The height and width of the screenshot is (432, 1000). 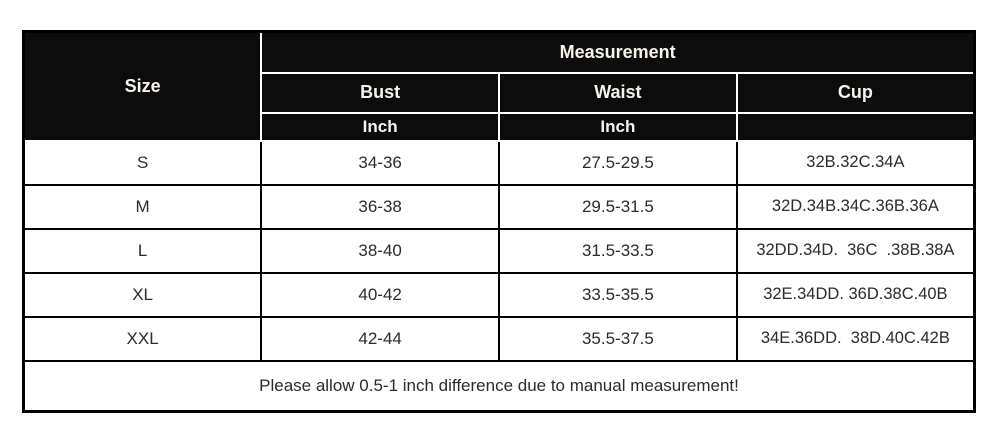 I want to click on header-cup-unit-cell, so click(x=855, y=126).